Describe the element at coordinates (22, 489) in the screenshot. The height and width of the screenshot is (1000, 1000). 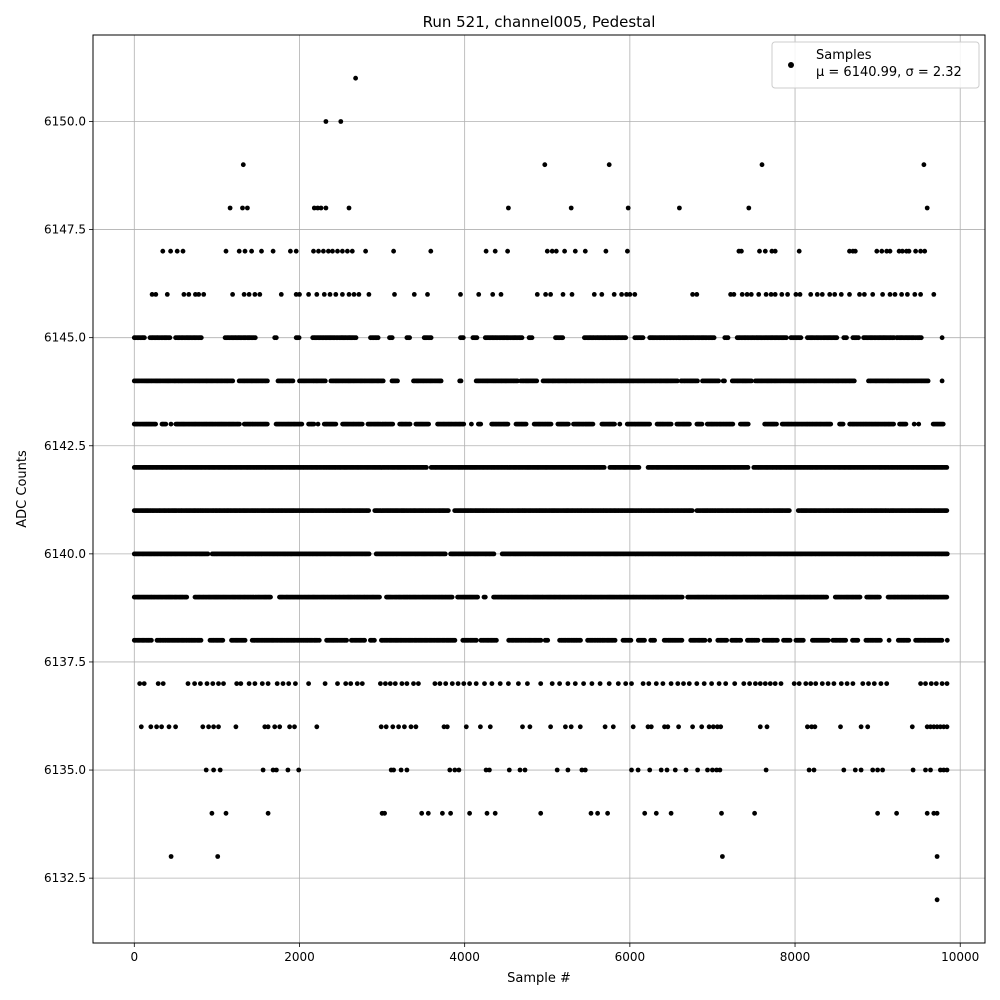
I see `y-axis-label: ADC Counts` at that location.